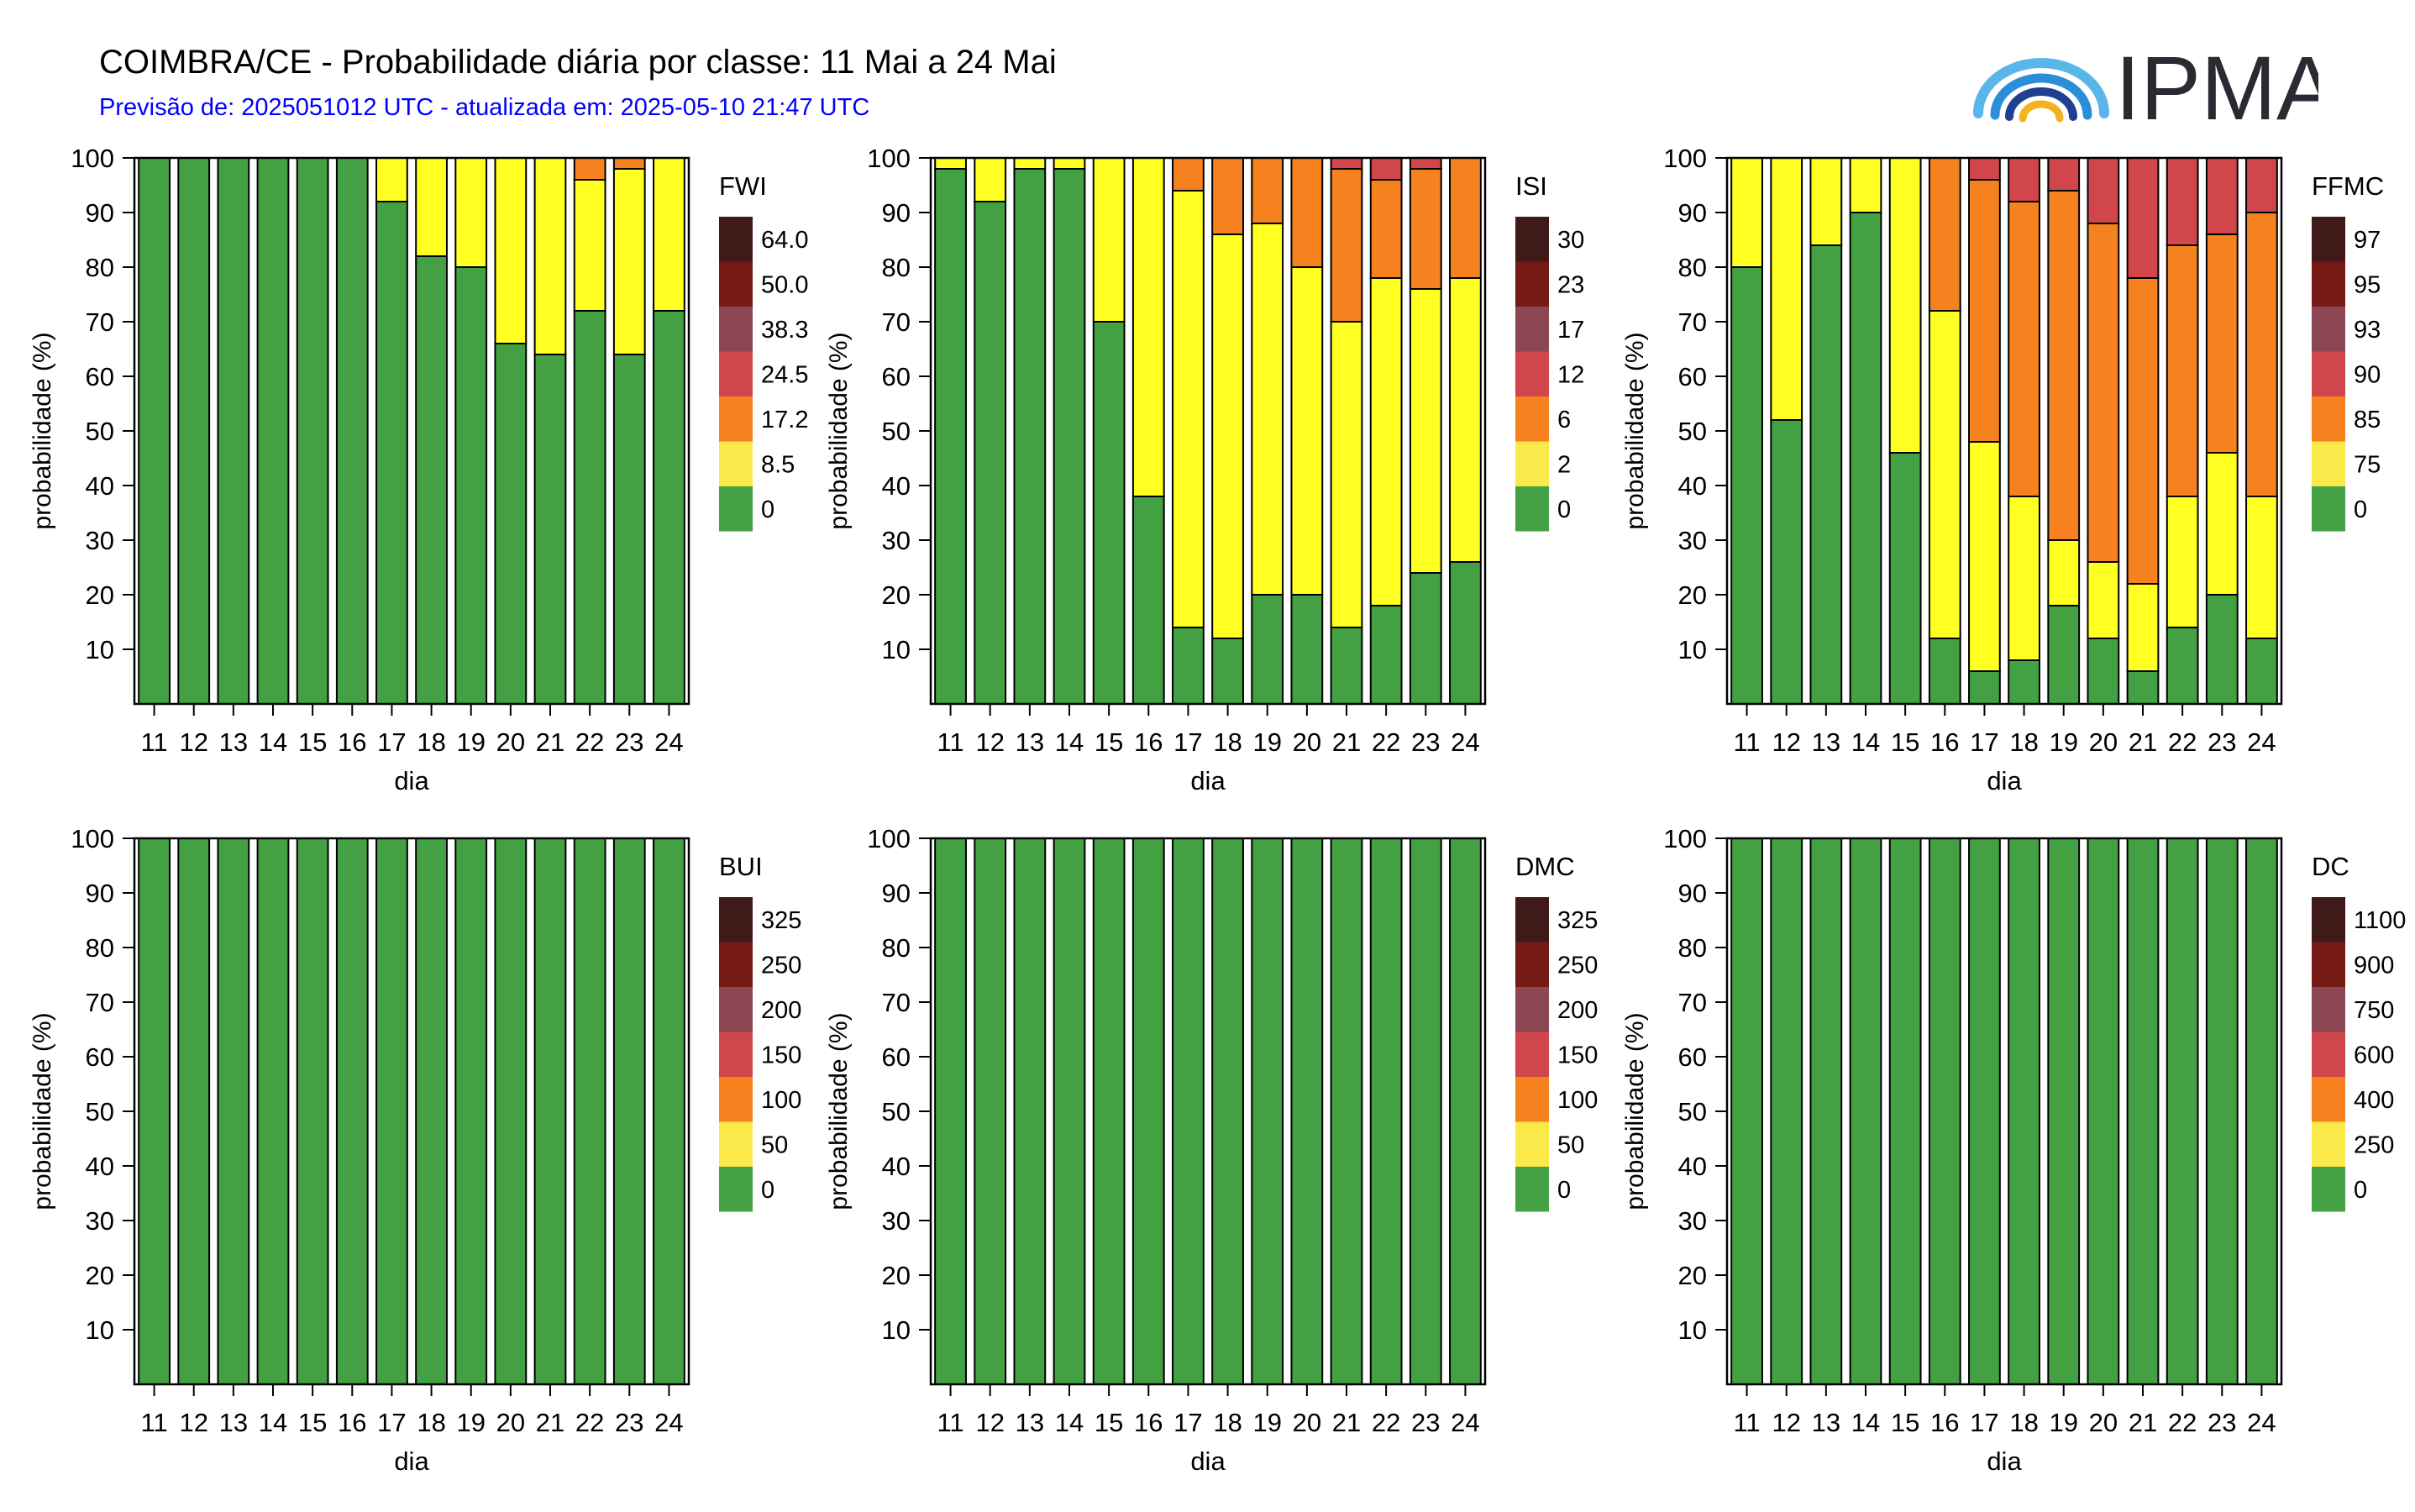 The width and height of the screenshot is (2415, 1512). What do you see at coordinates (1577, 1100) in the screenshot?
I see `legend-label: 100` at bounding box center [1577, 1100].